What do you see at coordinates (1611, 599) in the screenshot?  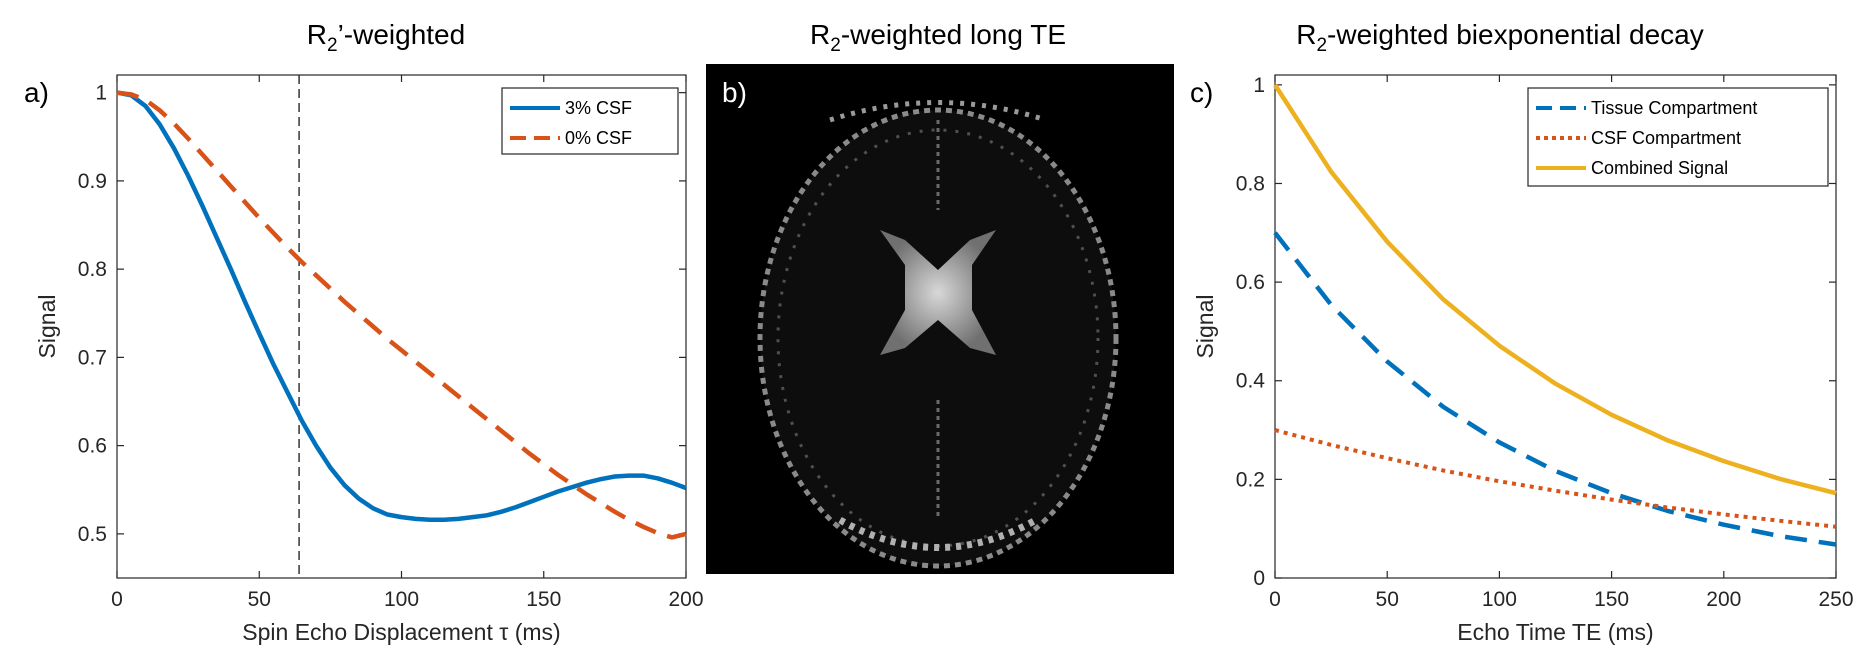 I see `x-tick-label-c: 150` at bounding box center [1611, 599].